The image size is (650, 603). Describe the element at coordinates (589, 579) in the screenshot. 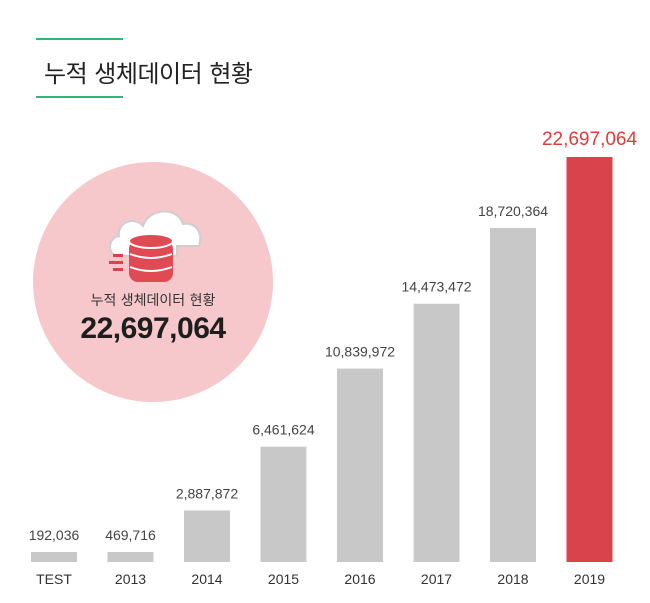

I see `category-label: 2019` at that location.